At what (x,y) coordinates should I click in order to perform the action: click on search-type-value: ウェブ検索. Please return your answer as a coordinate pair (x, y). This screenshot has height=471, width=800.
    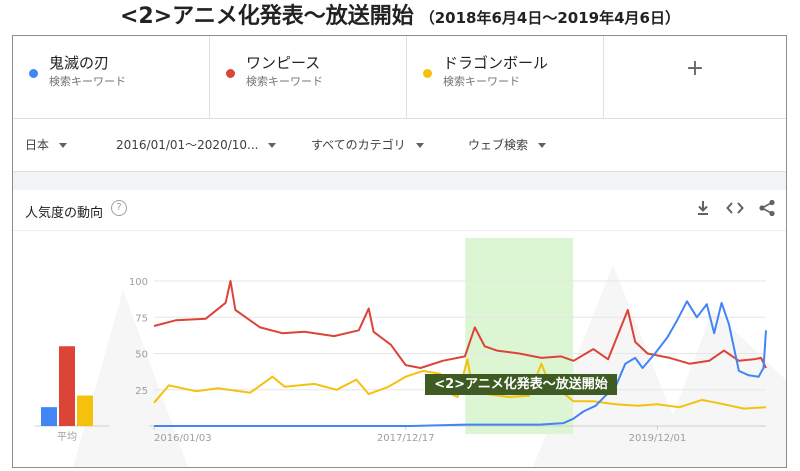
    Looking at the image, I should click on (498, 145).